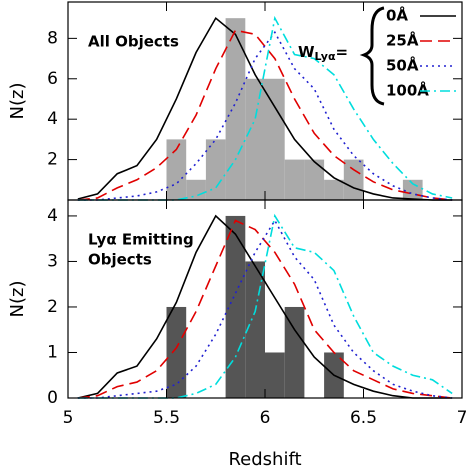 Image resolution: width=471 pixels, height=471 pixels. Describe the element at coordinates (52, 38) in the screenshot. I see `y-tick-label: 8` at that location.